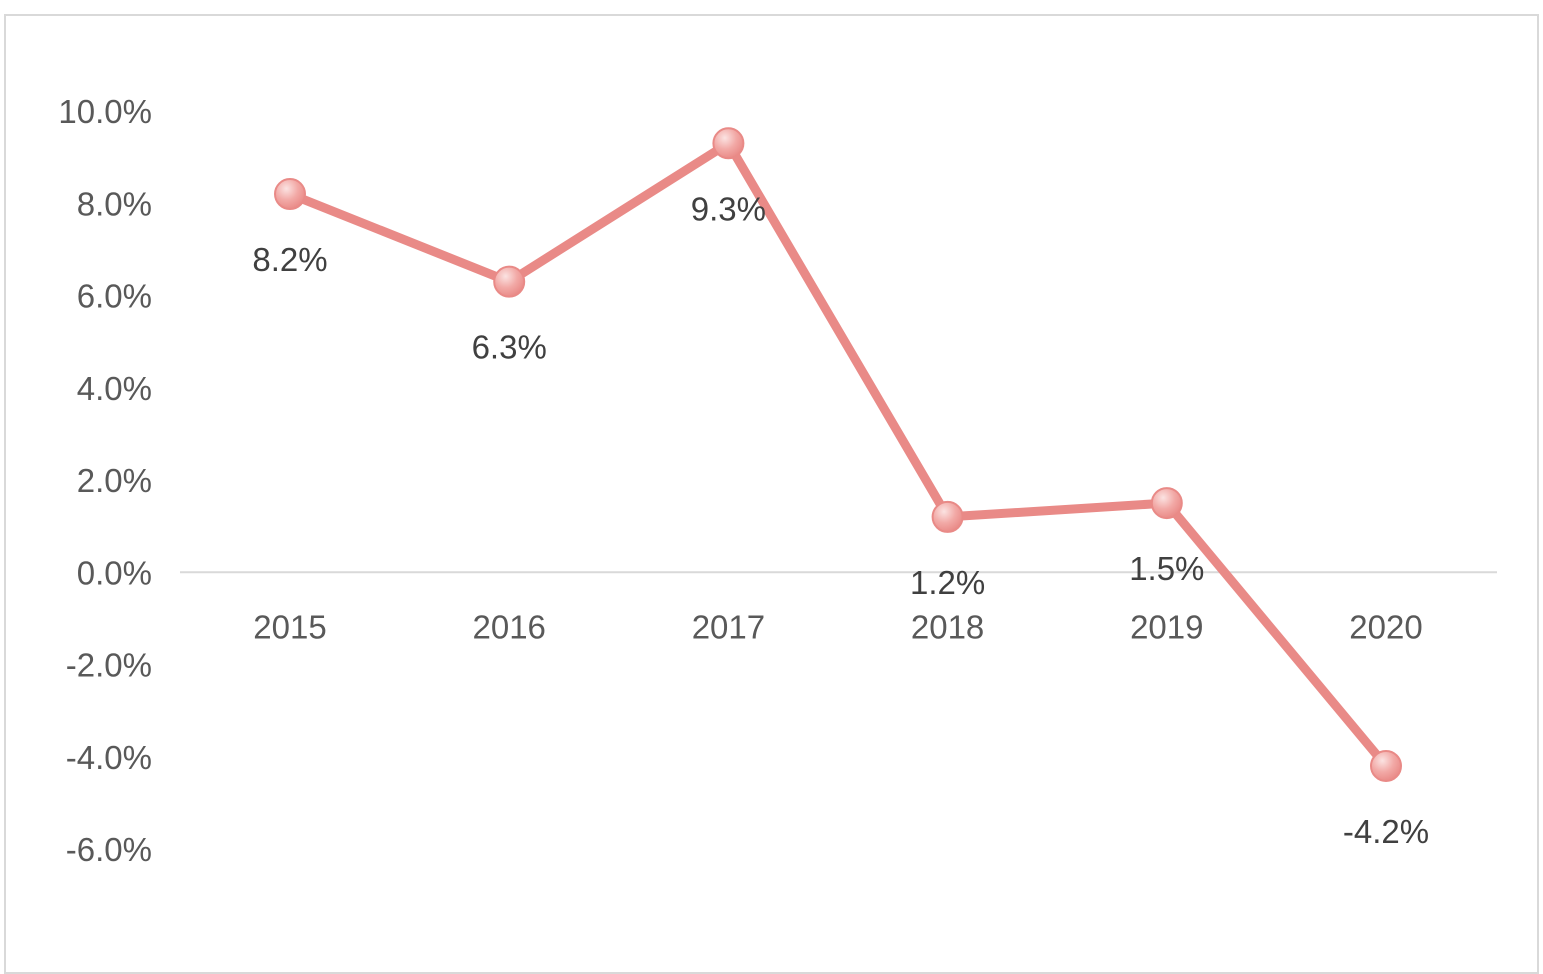 This screenshot has height=974, width=1543. I want to click on x-axis: 2015 2016 2017 2018 2019 2020, so click(838, 608).